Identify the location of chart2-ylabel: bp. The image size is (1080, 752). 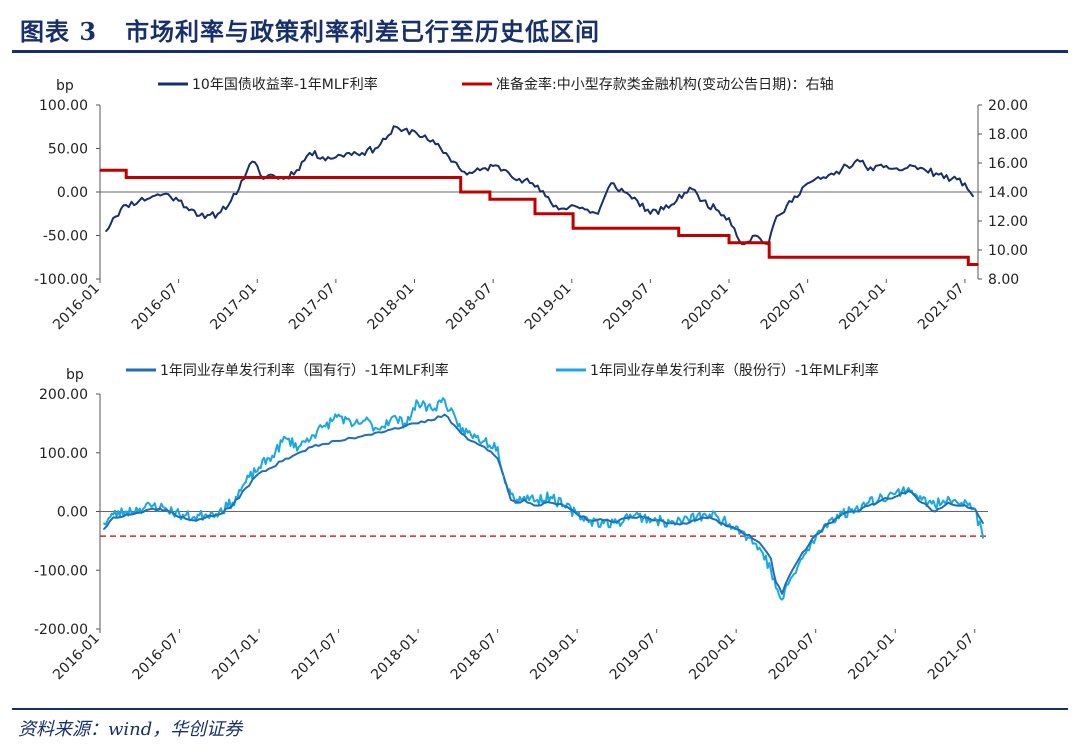
(75, 375).